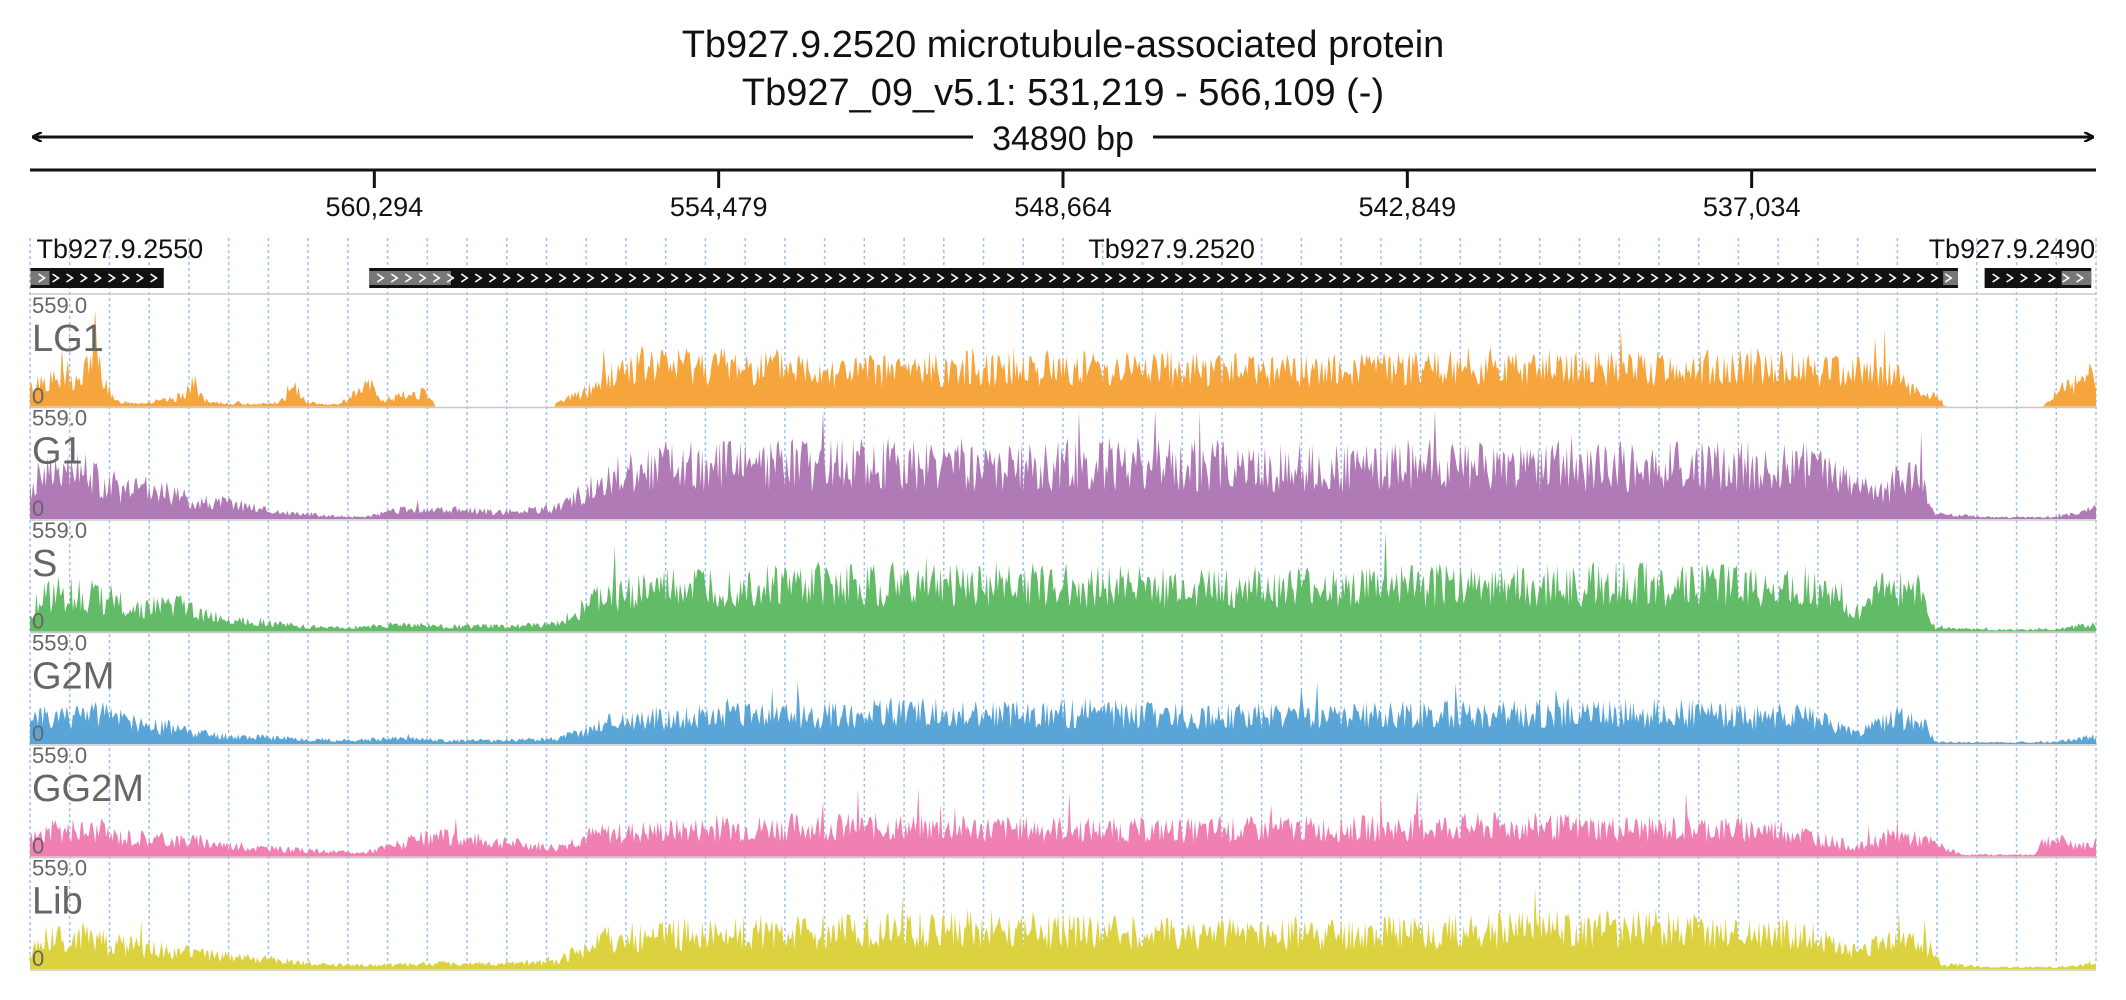 This screenshot has height=1000, width=2126. I want to click on coverage-area-s, so click(1063, 581).